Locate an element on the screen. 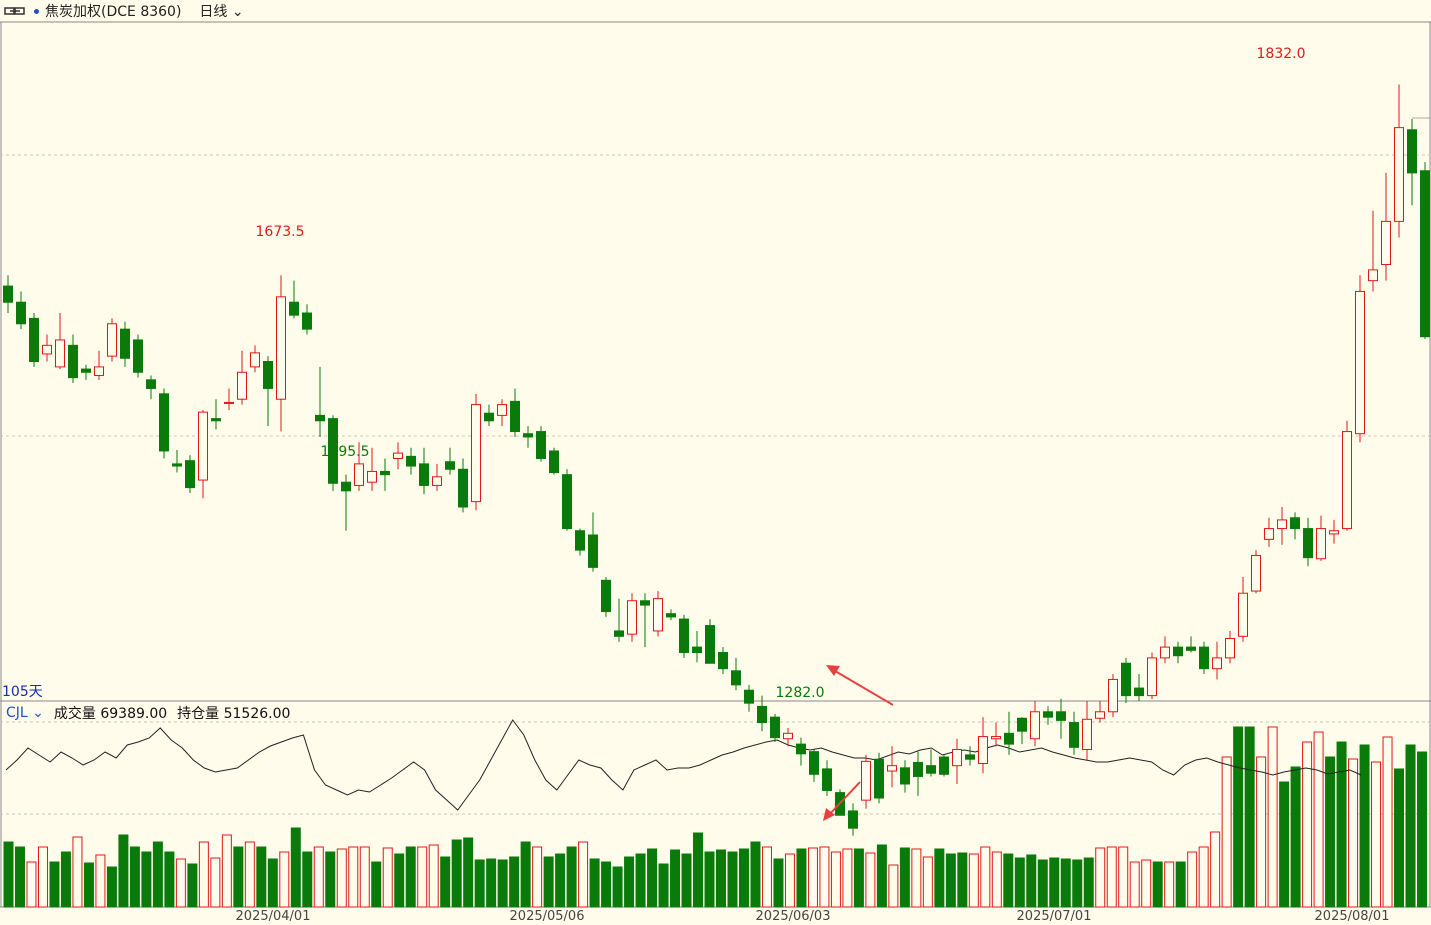 This screenshot has width=1431, height=925. arrow-annotation-price is located at coordinates (860, 685).